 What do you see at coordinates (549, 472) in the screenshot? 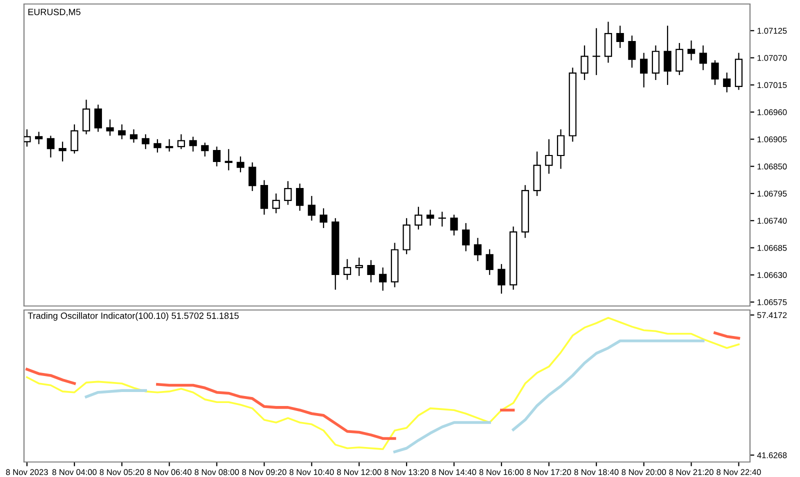
I see `x-tick-label: 8 Nov 17:20` at bounding box center [549, 472].